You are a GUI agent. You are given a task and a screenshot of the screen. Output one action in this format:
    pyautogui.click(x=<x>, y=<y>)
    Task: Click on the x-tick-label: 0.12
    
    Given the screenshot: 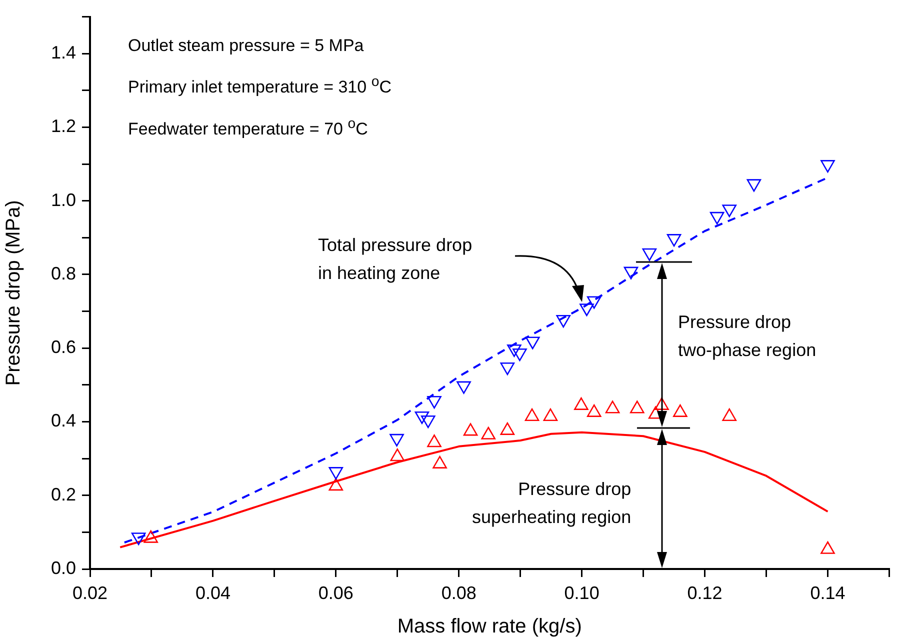 What is the action you would take?
    pyautogui.click(x=704, y=592)
    